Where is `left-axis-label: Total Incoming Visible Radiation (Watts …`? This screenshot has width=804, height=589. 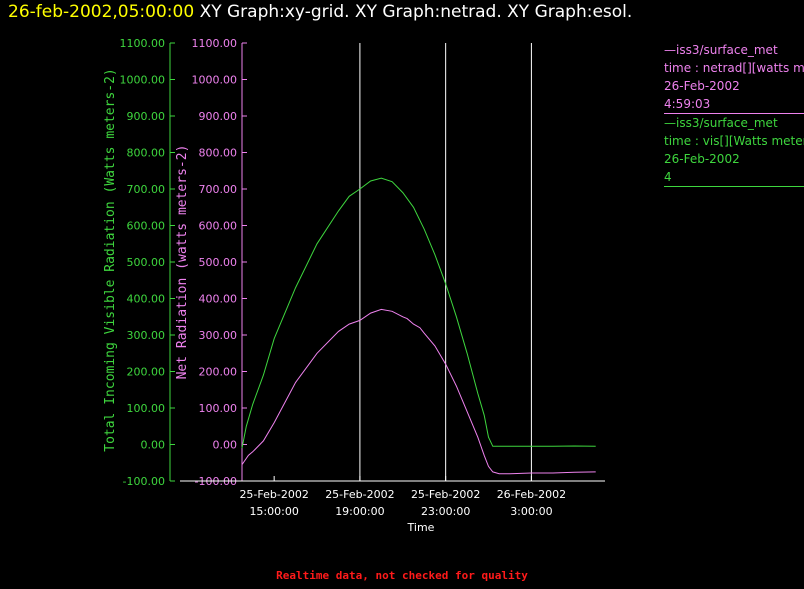
left-axis-label: Total Incoming Visible Radiation (Watts … is located at coordinates (110, 260).